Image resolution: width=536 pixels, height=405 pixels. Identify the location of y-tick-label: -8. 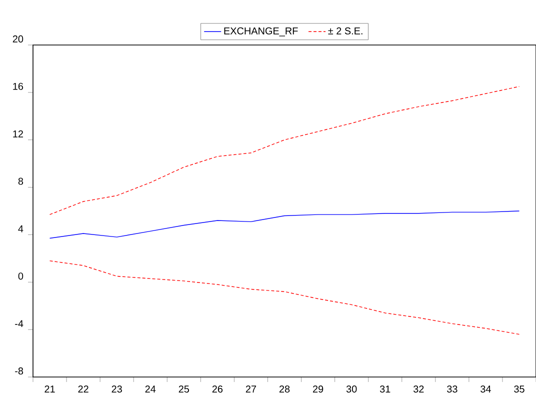
(19, 370).